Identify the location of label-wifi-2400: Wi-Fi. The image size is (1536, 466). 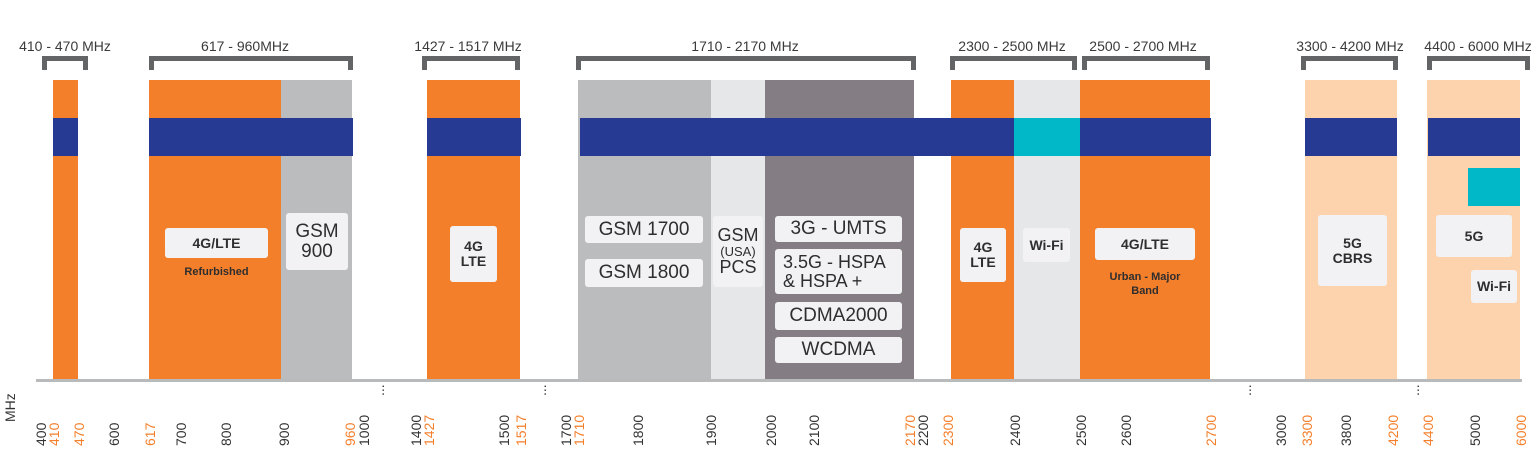
(1046, 245).